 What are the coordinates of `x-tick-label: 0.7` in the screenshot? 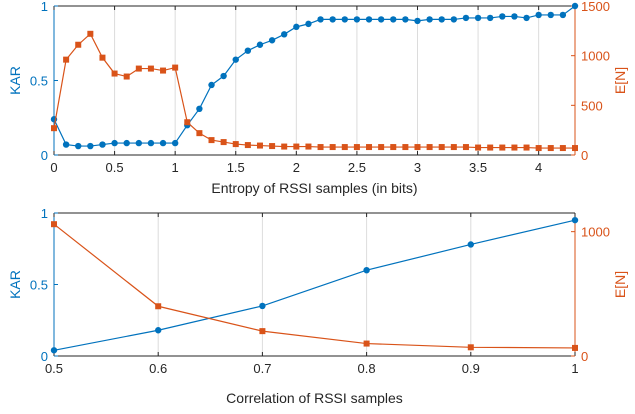 It's located at (262, 368).